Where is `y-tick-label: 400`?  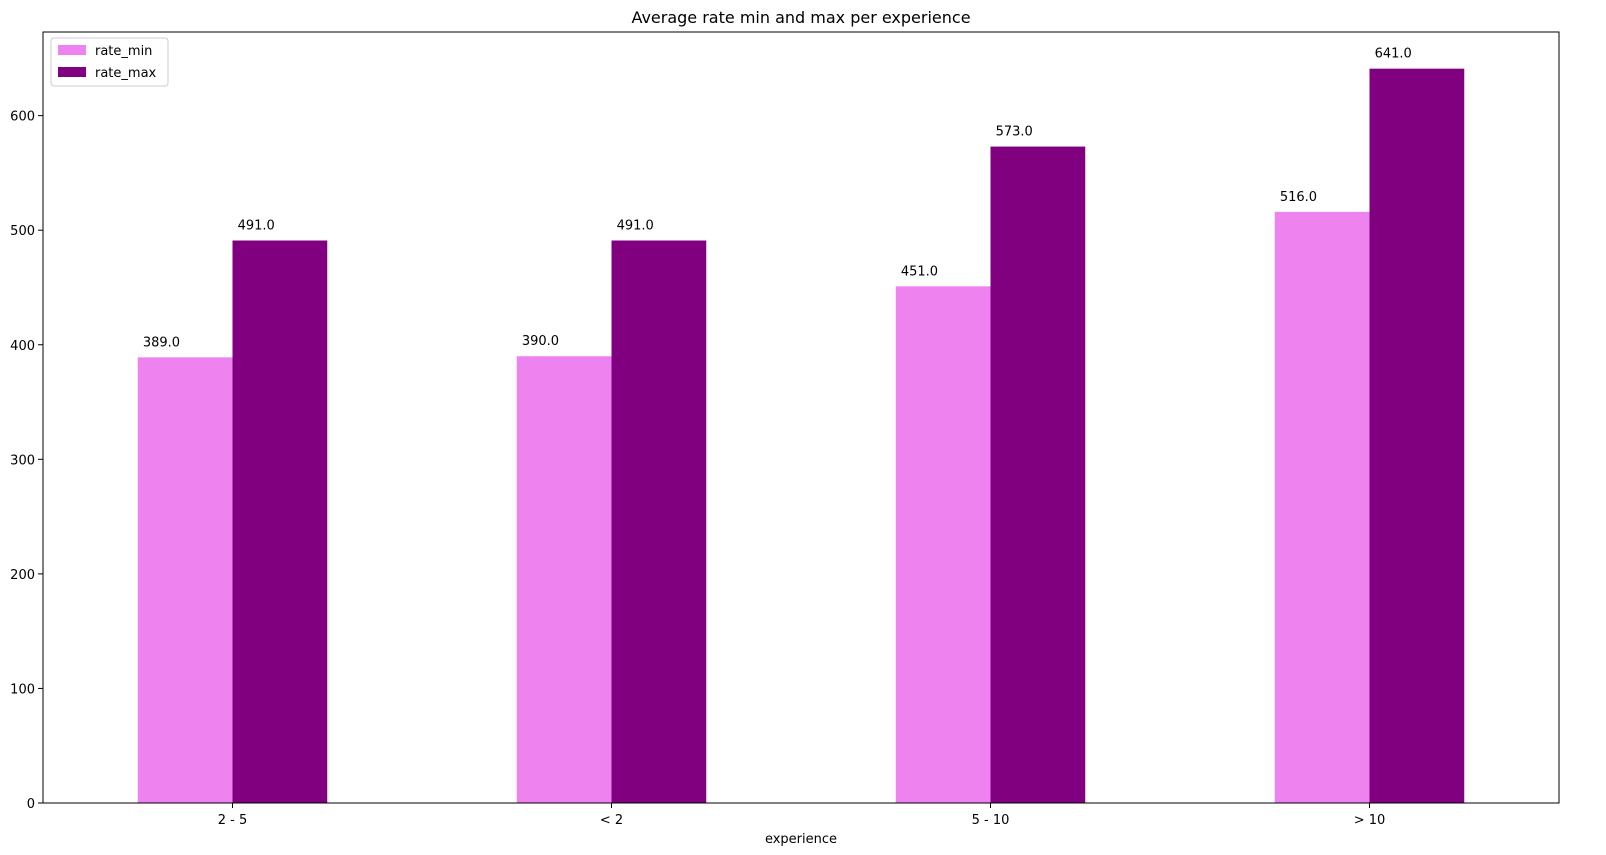
y-tick-label: 400 is located at coordinates (22, 346).